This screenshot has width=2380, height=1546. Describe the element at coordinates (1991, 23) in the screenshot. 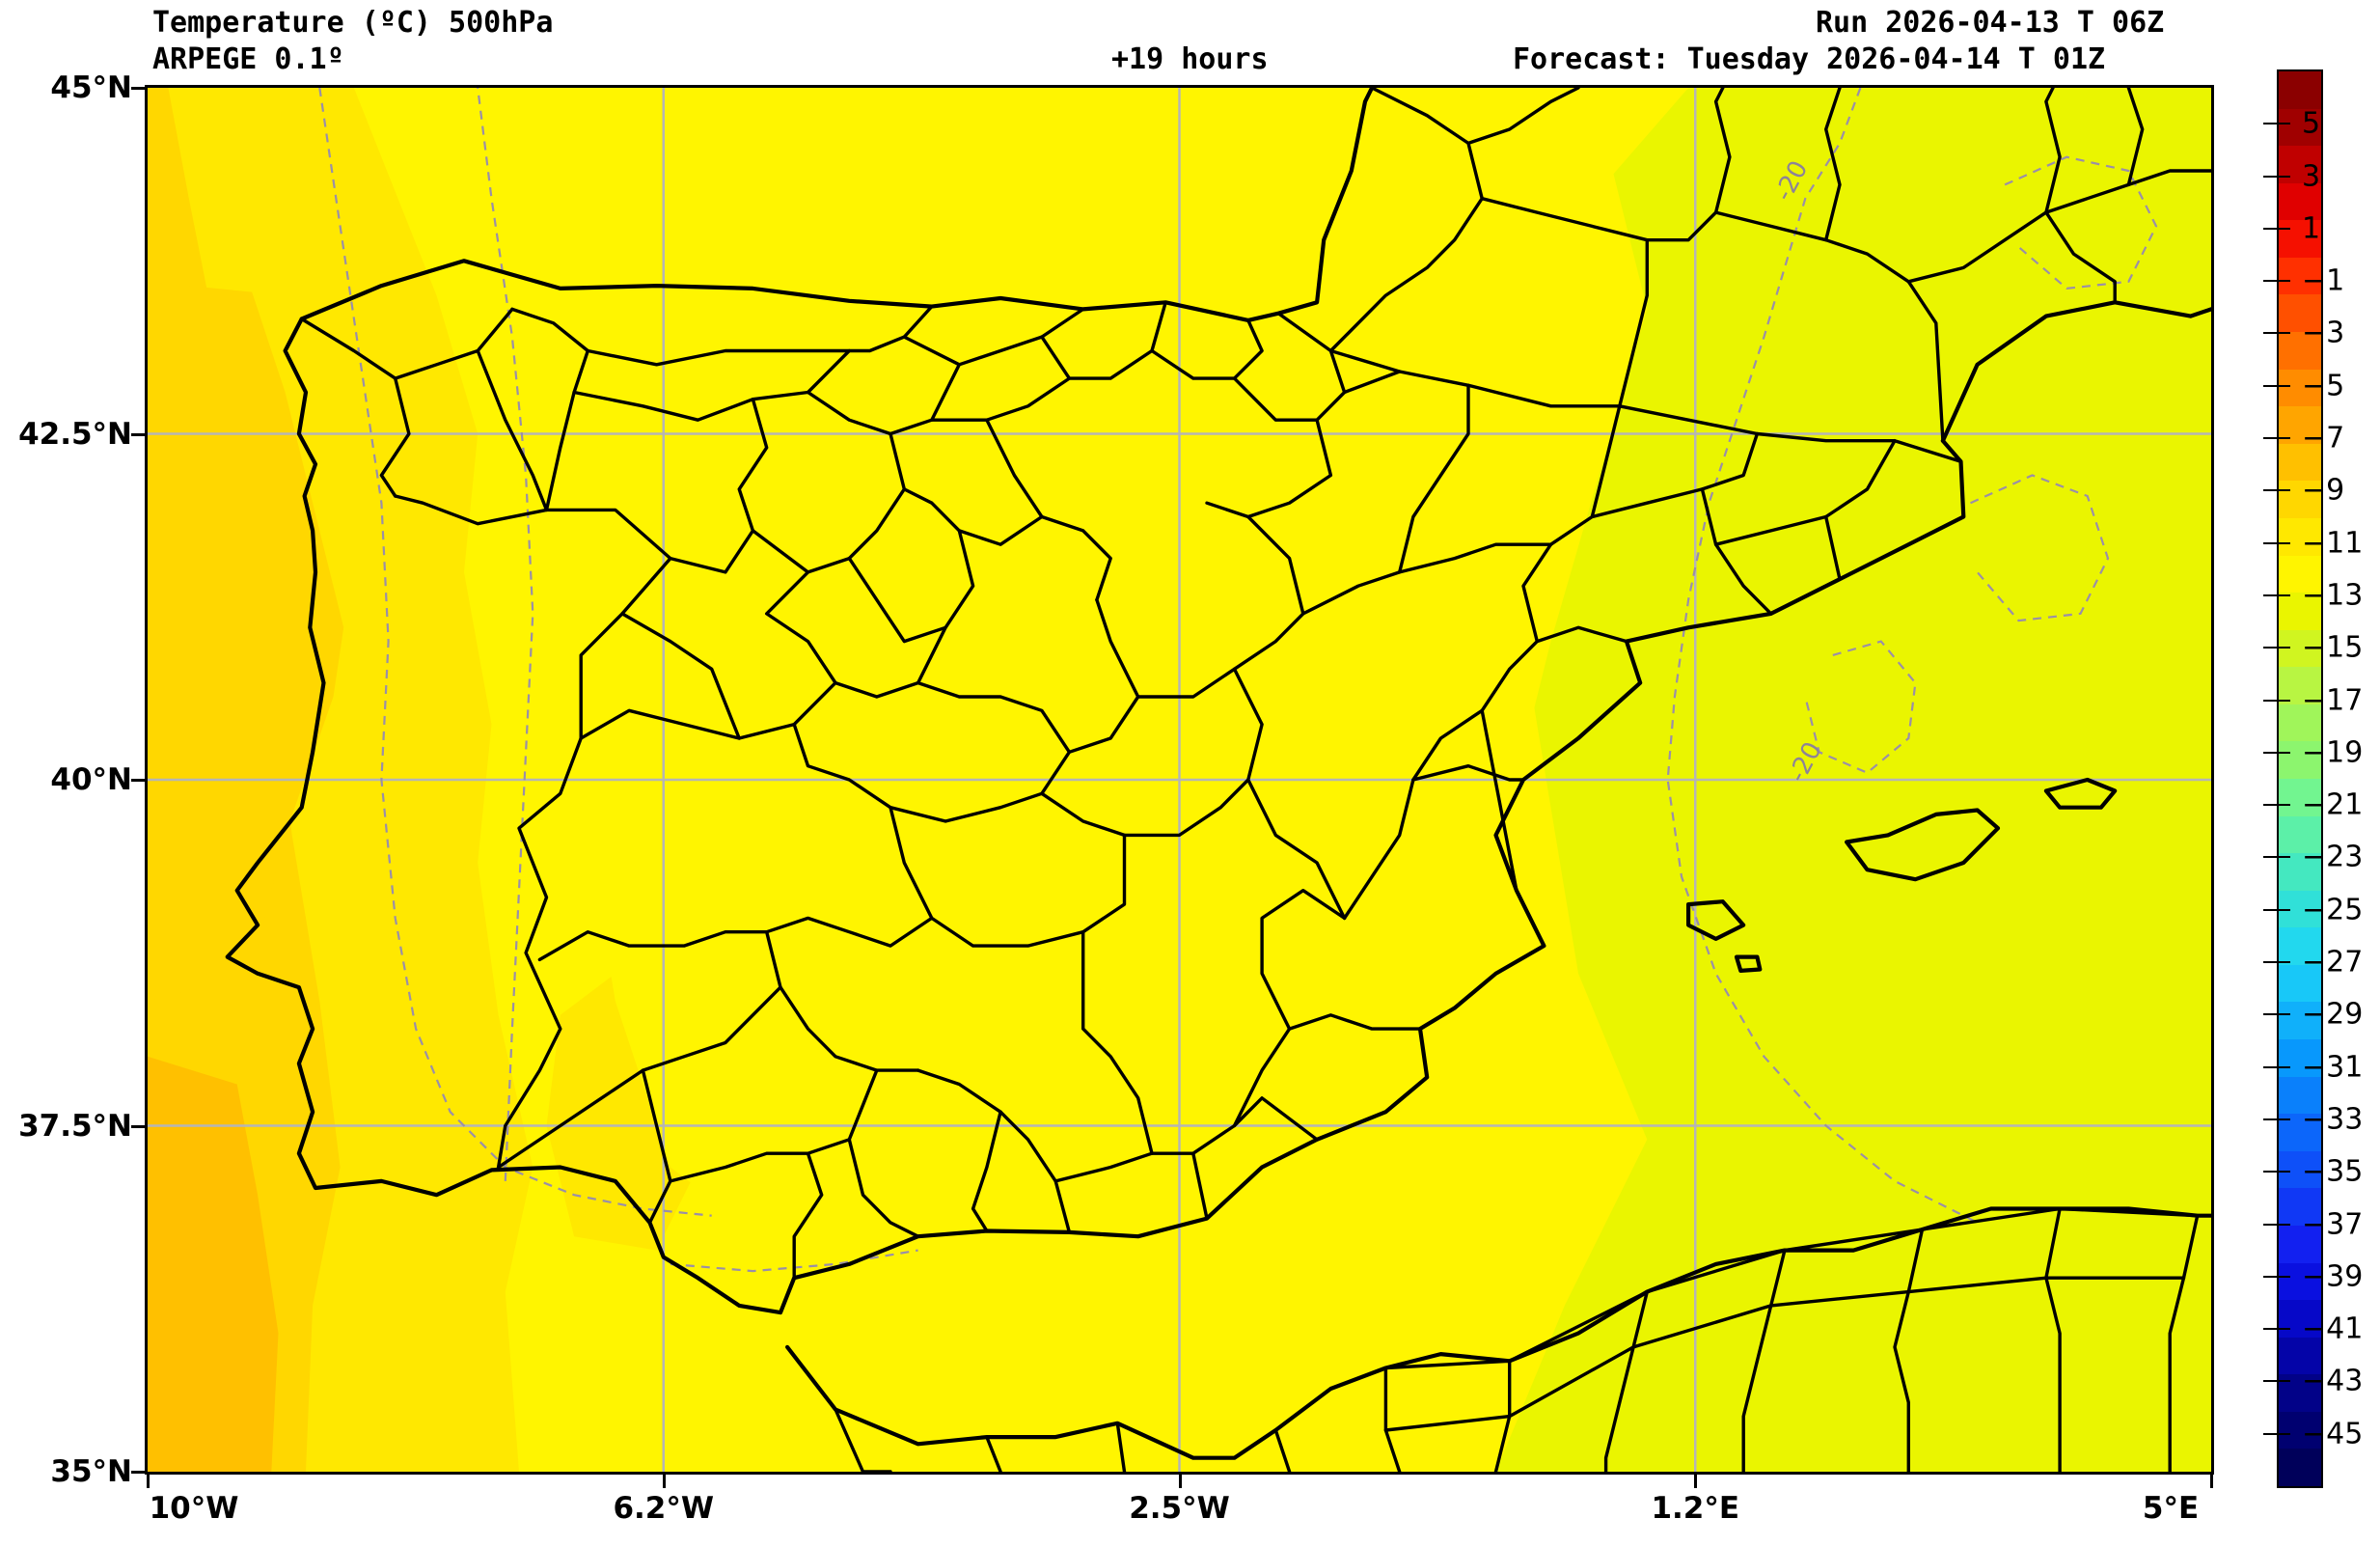

I see `run-time-label: Run 2026-04-13 T 06Z` at that location.